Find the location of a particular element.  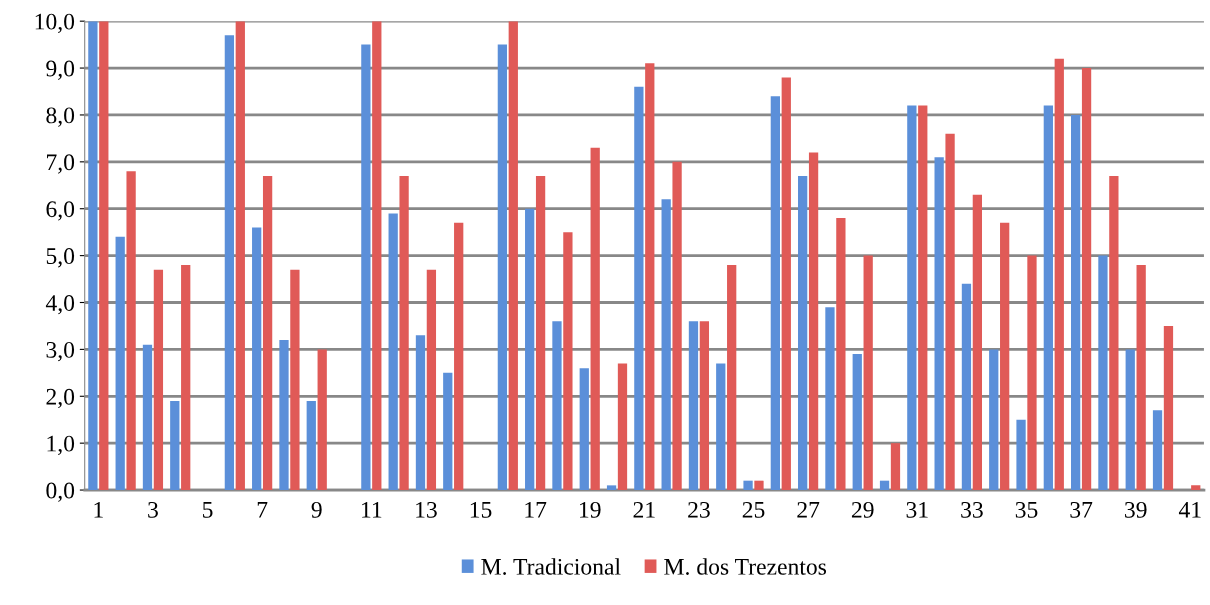

y-tick-label: 9,0 is located at coordinates (60, 70).